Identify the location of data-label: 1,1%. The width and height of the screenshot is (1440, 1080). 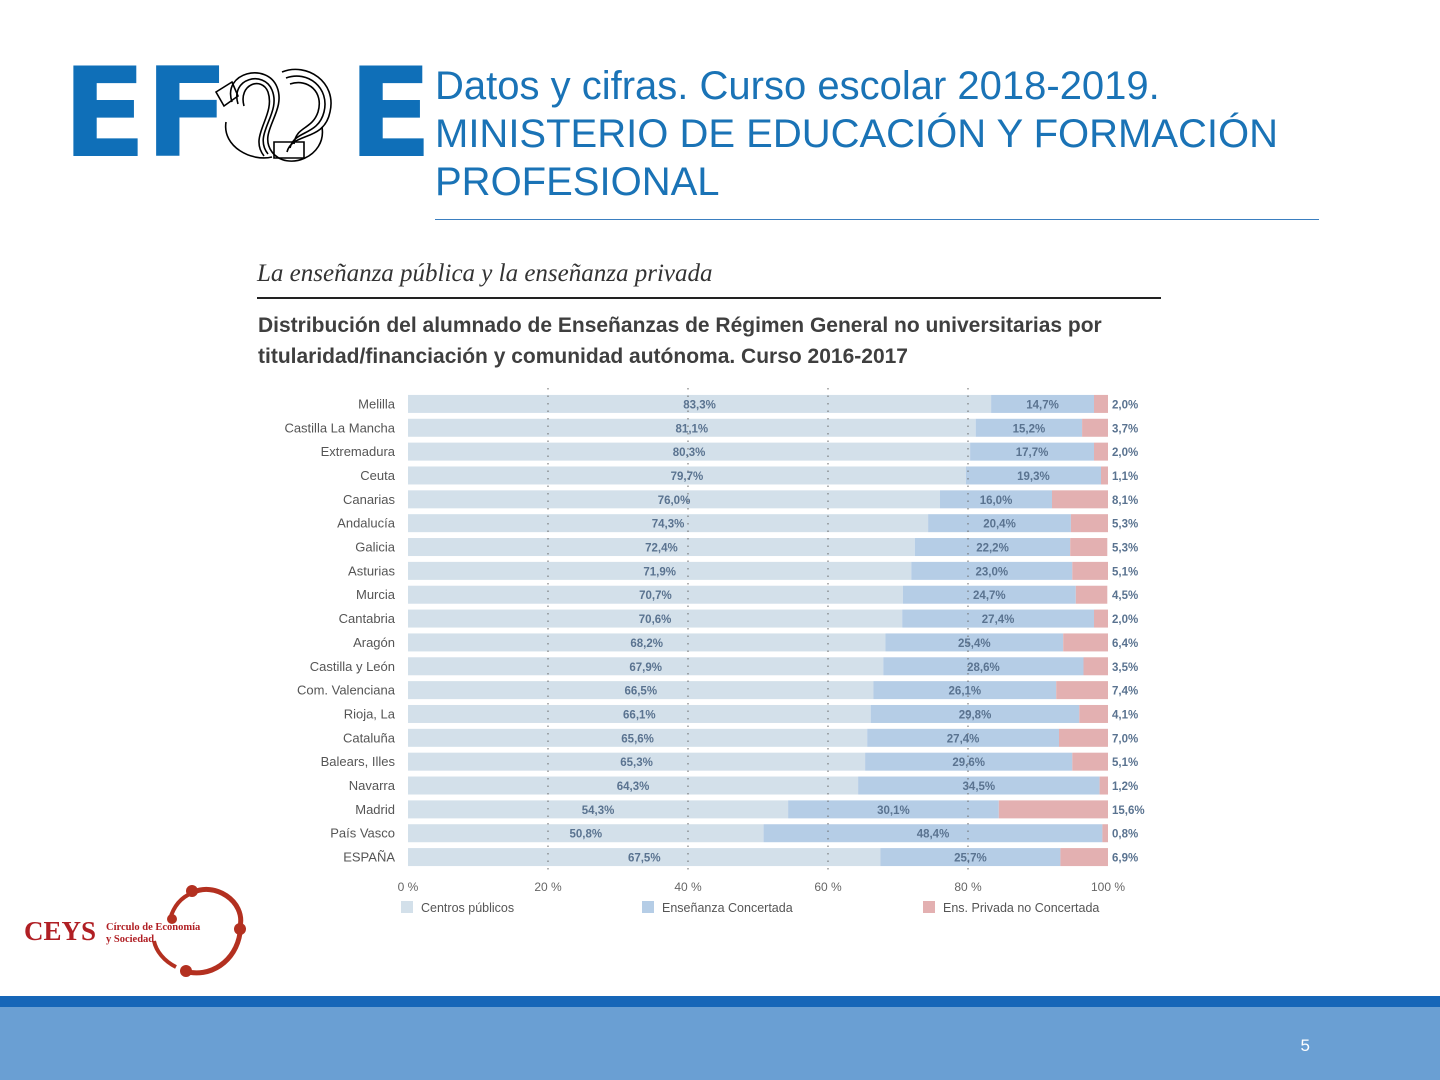
(1125, 477).